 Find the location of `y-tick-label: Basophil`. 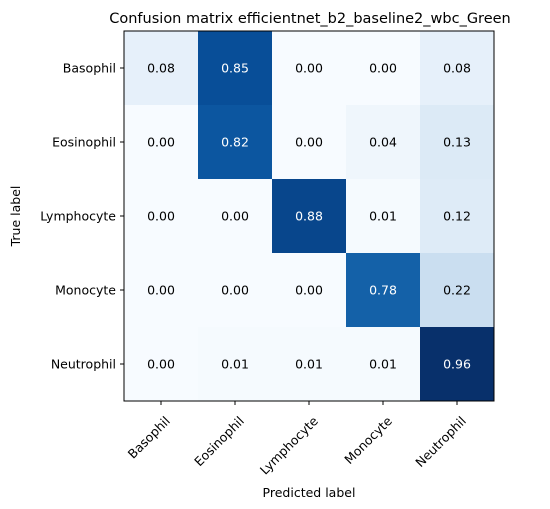

y-tick-label: Basophil is located at coordinates (89, 68).